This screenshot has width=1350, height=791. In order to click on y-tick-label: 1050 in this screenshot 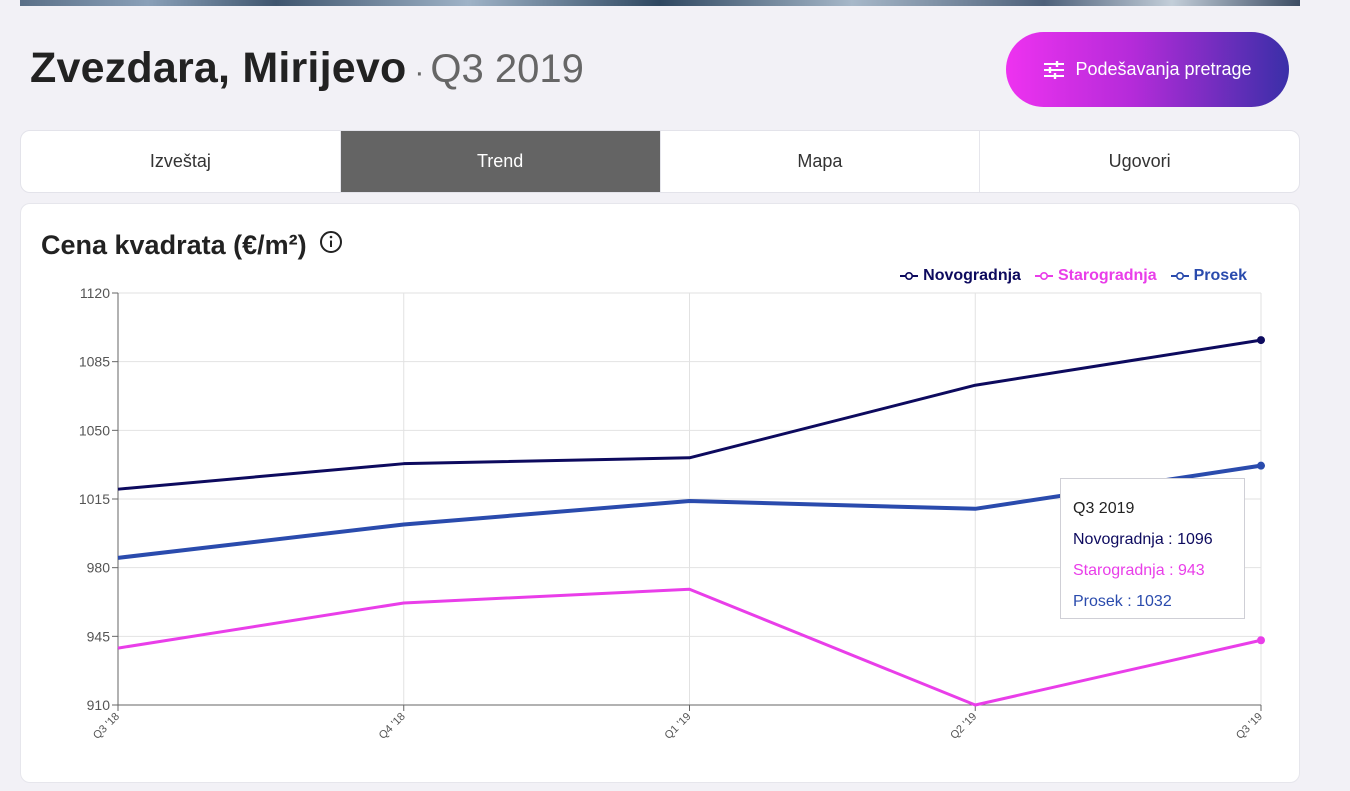, I will do `click(94, 430)`.